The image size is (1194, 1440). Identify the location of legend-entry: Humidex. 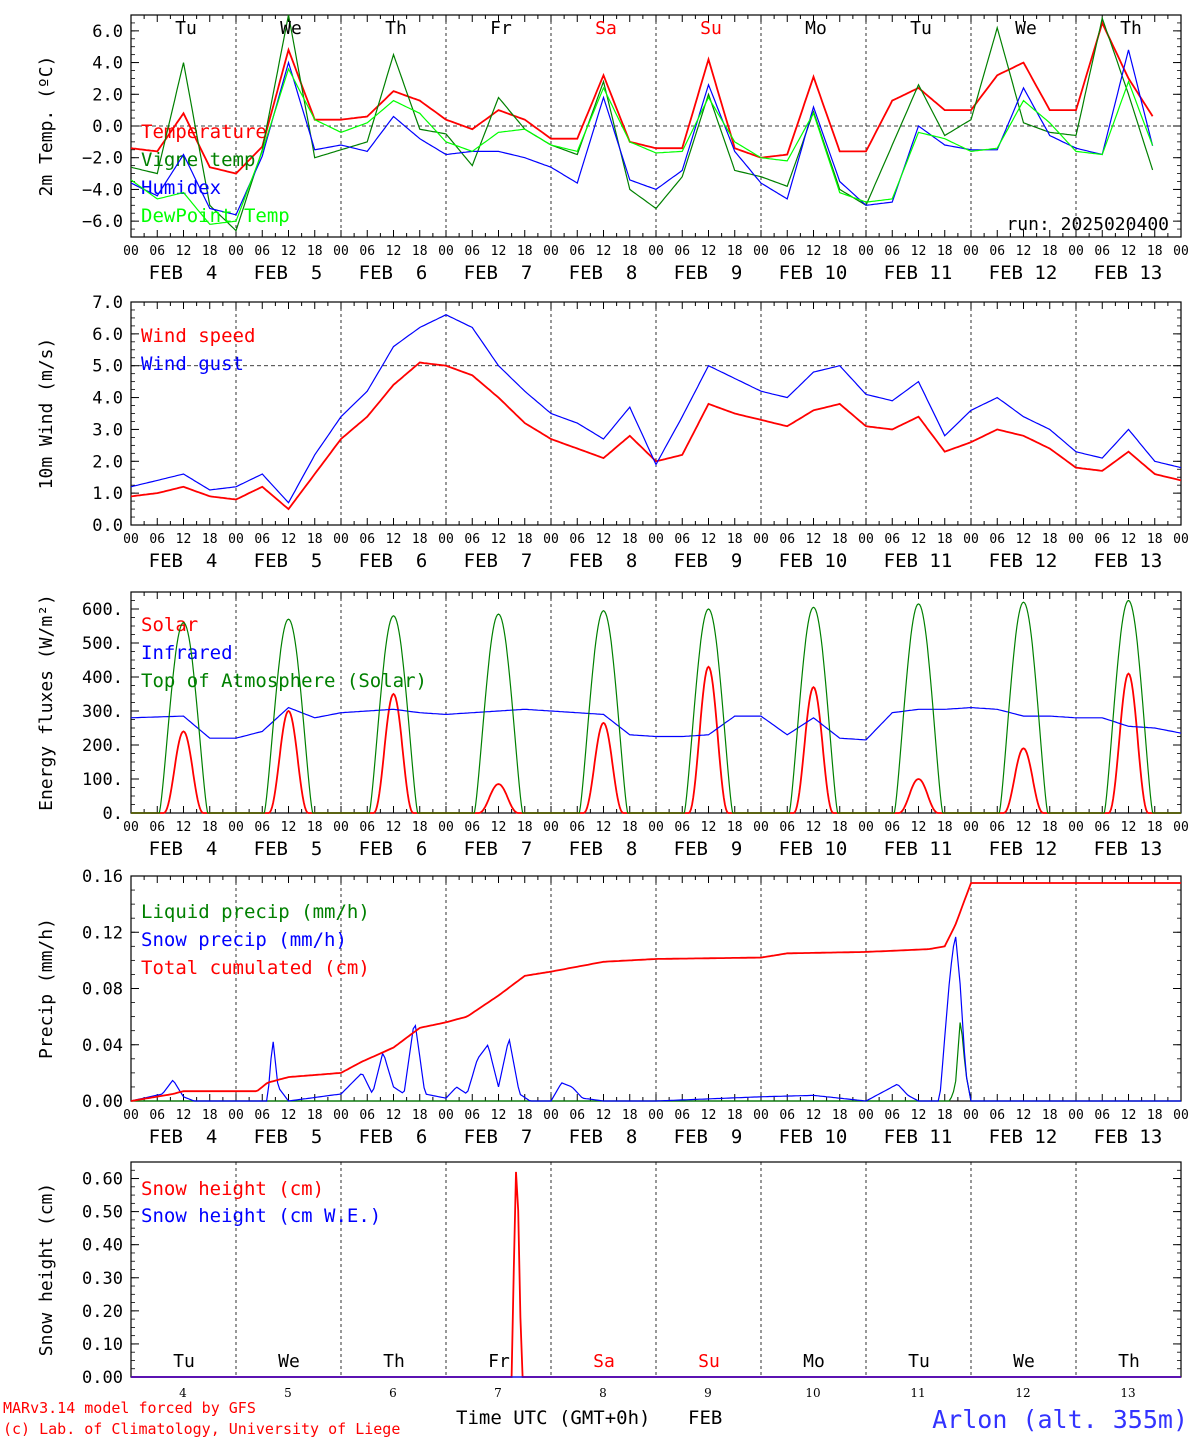
(181, 188).